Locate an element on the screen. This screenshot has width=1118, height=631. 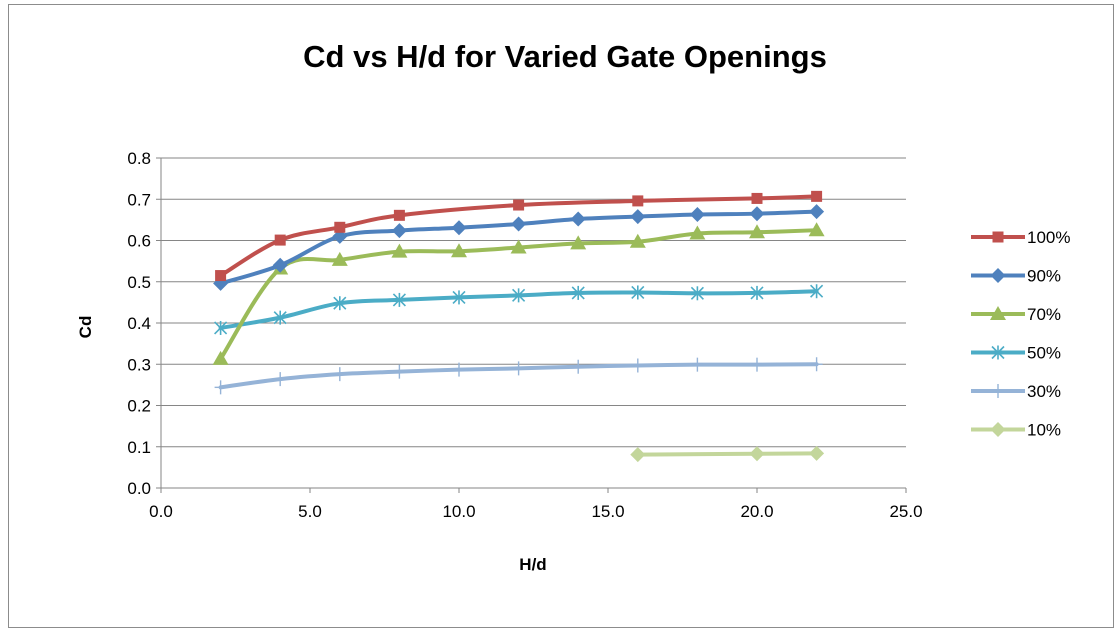
series-30pct is located at coordinates (518, 376).